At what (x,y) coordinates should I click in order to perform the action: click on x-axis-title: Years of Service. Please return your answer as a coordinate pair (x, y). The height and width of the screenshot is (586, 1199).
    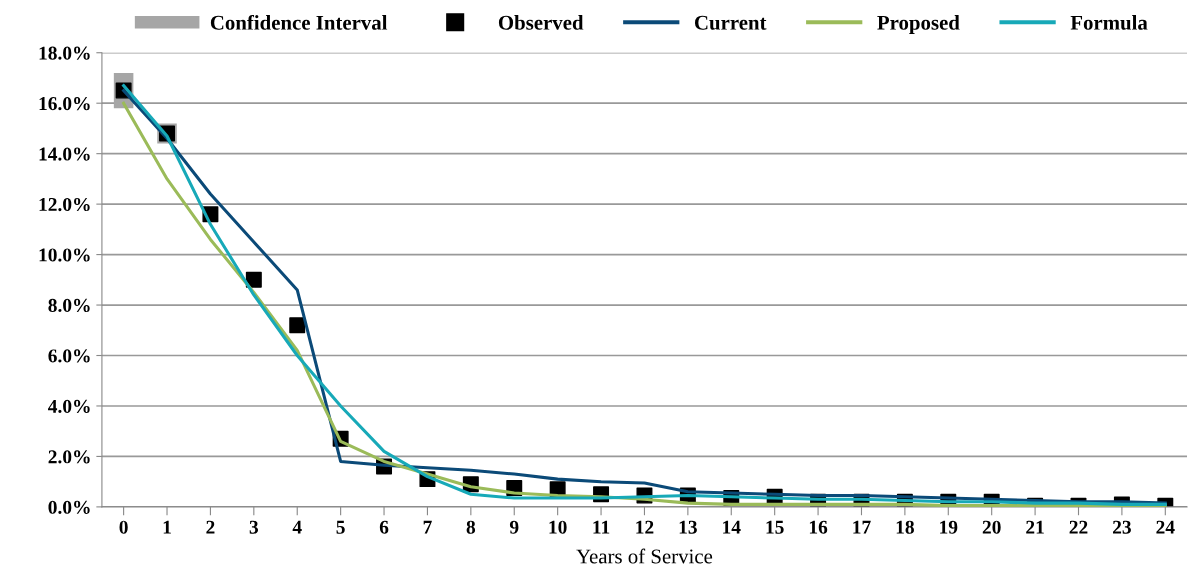
    Looking at the image, I should click on (644, 556).